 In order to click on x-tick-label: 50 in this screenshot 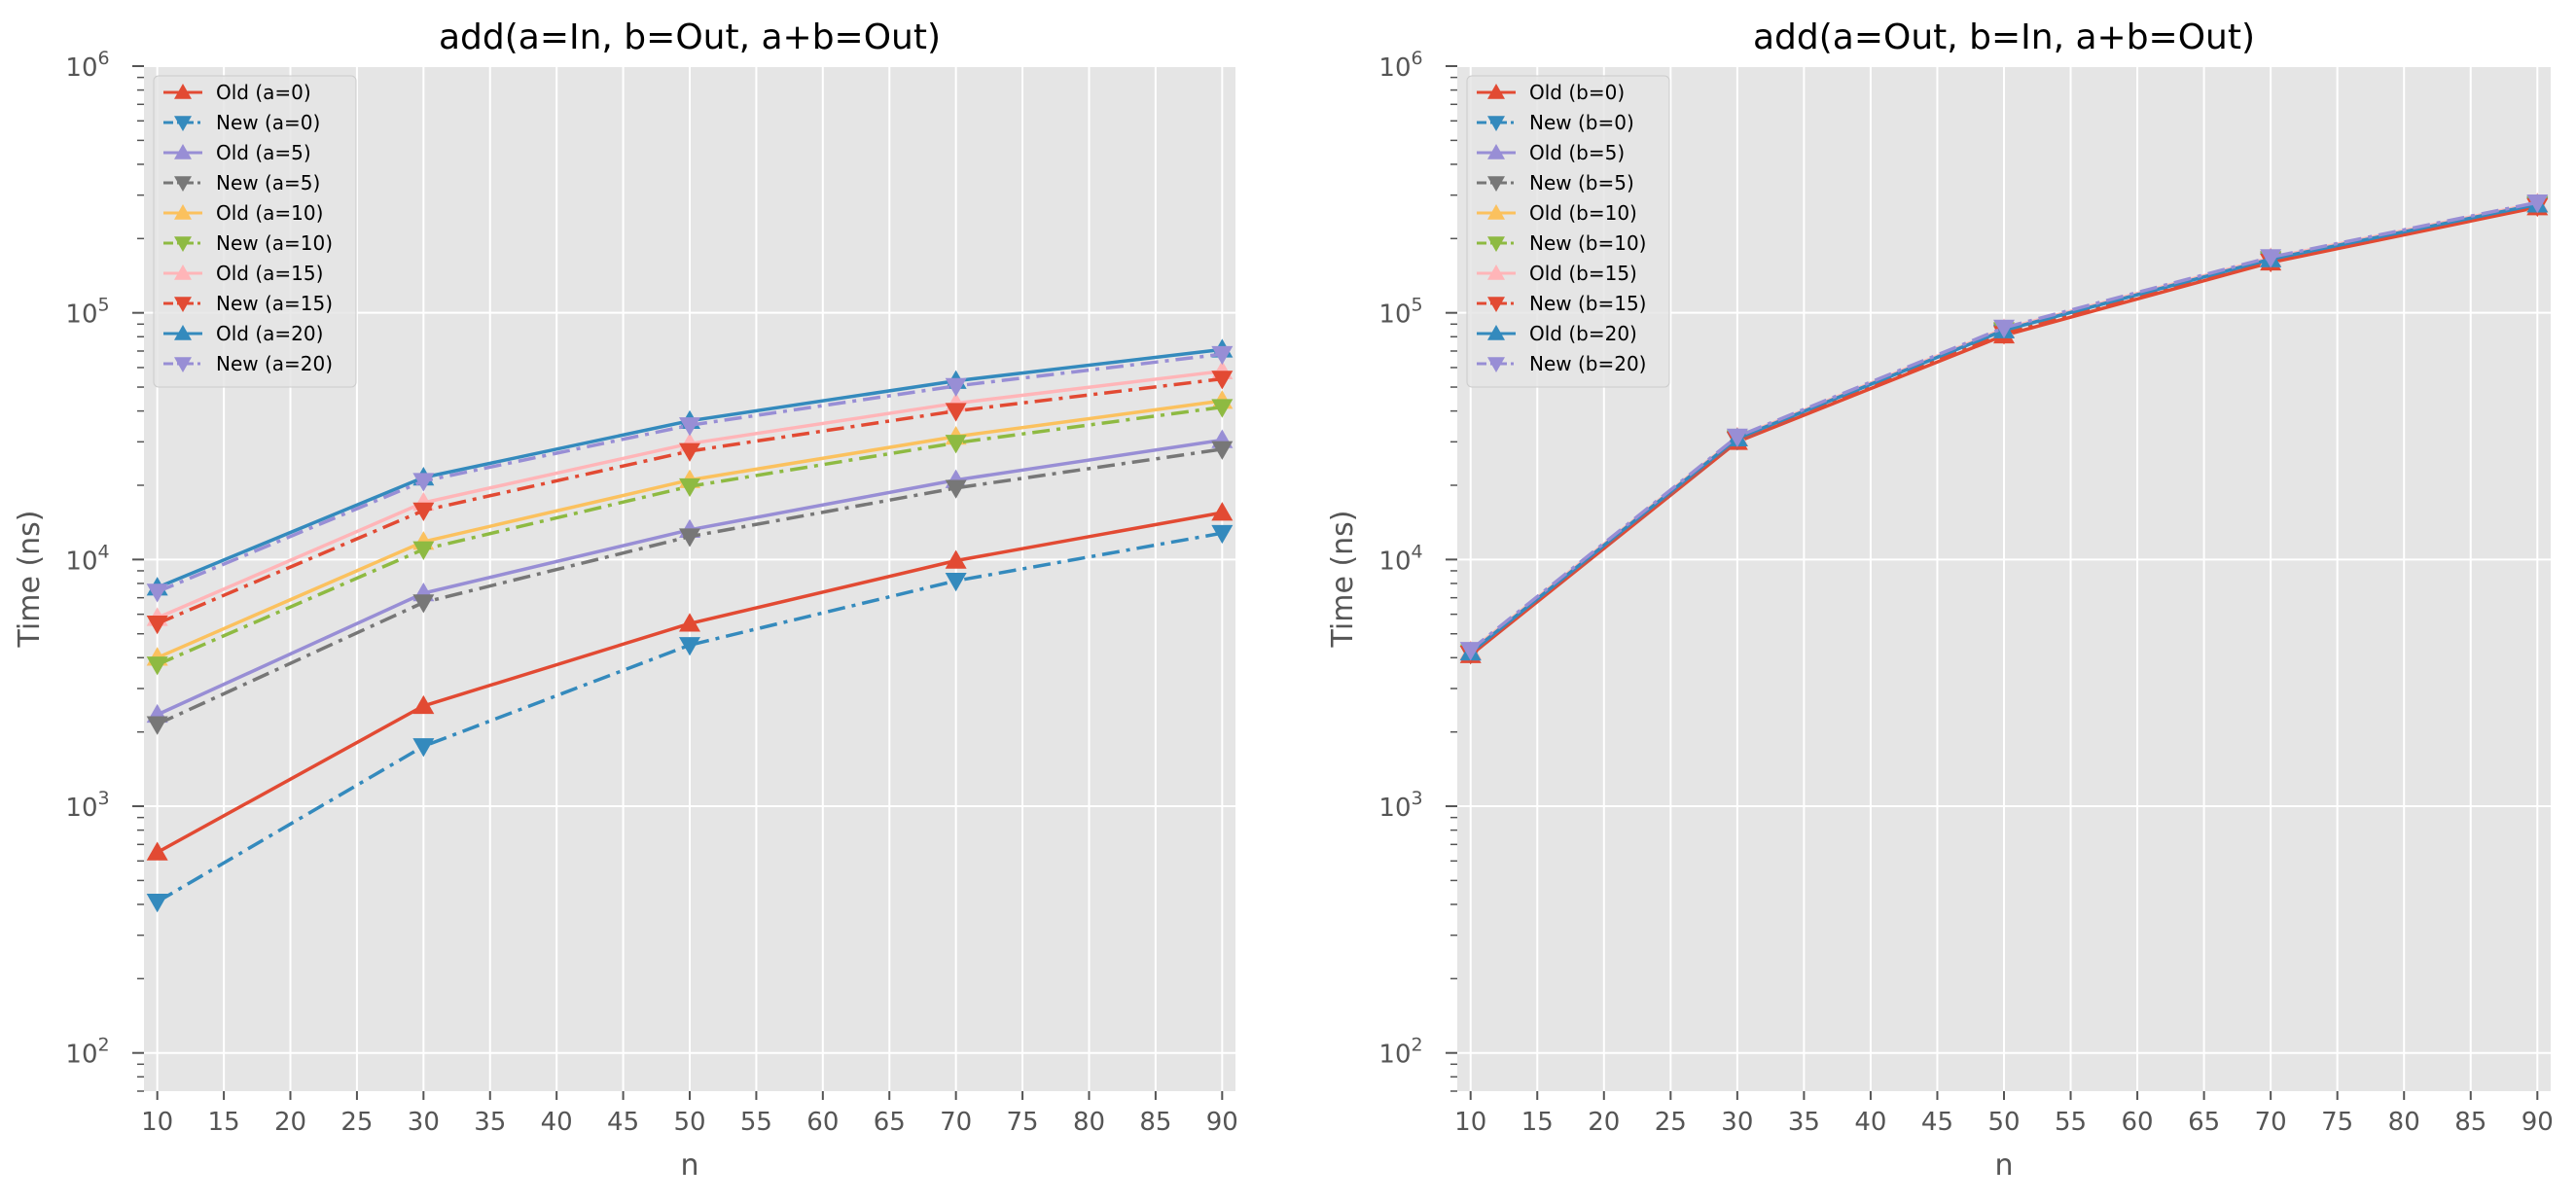, I will do `click(689, 1122)`.